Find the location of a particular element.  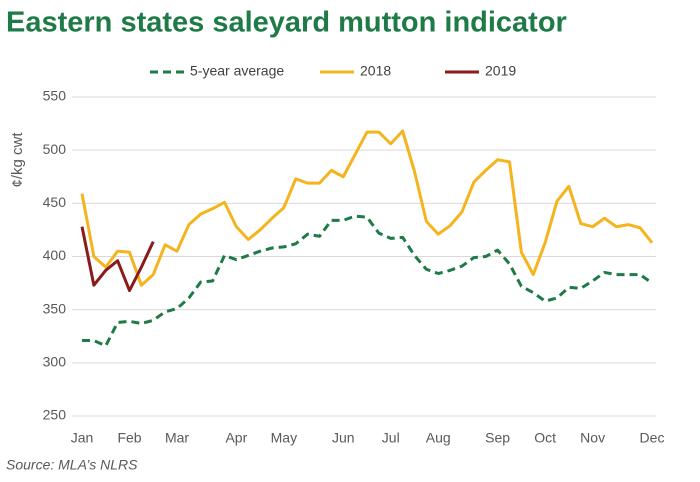

y-tick-label: 550 is located at coordinates (55, 96).